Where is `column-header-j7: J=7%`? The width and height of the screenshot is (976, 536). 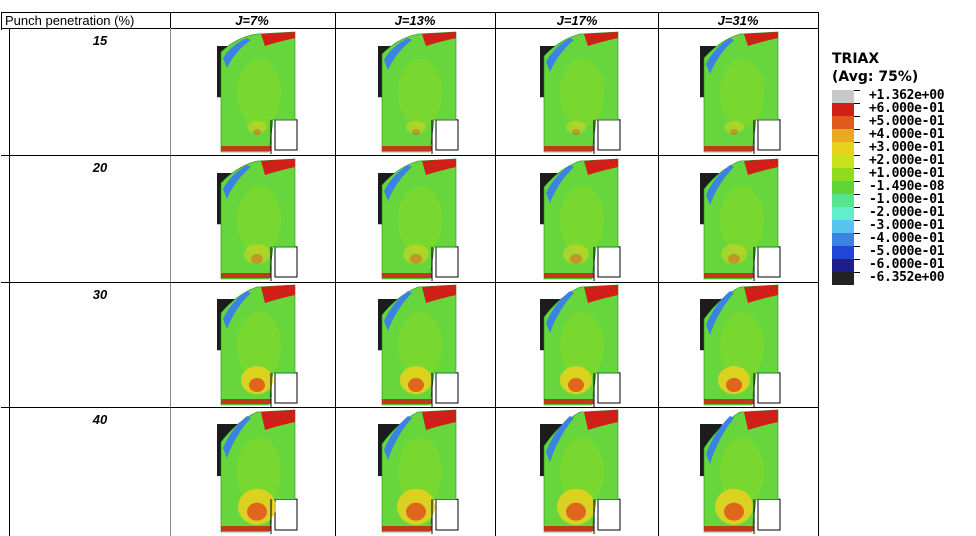
column-header-j7: J=7% is located at coordinates (252, 20).